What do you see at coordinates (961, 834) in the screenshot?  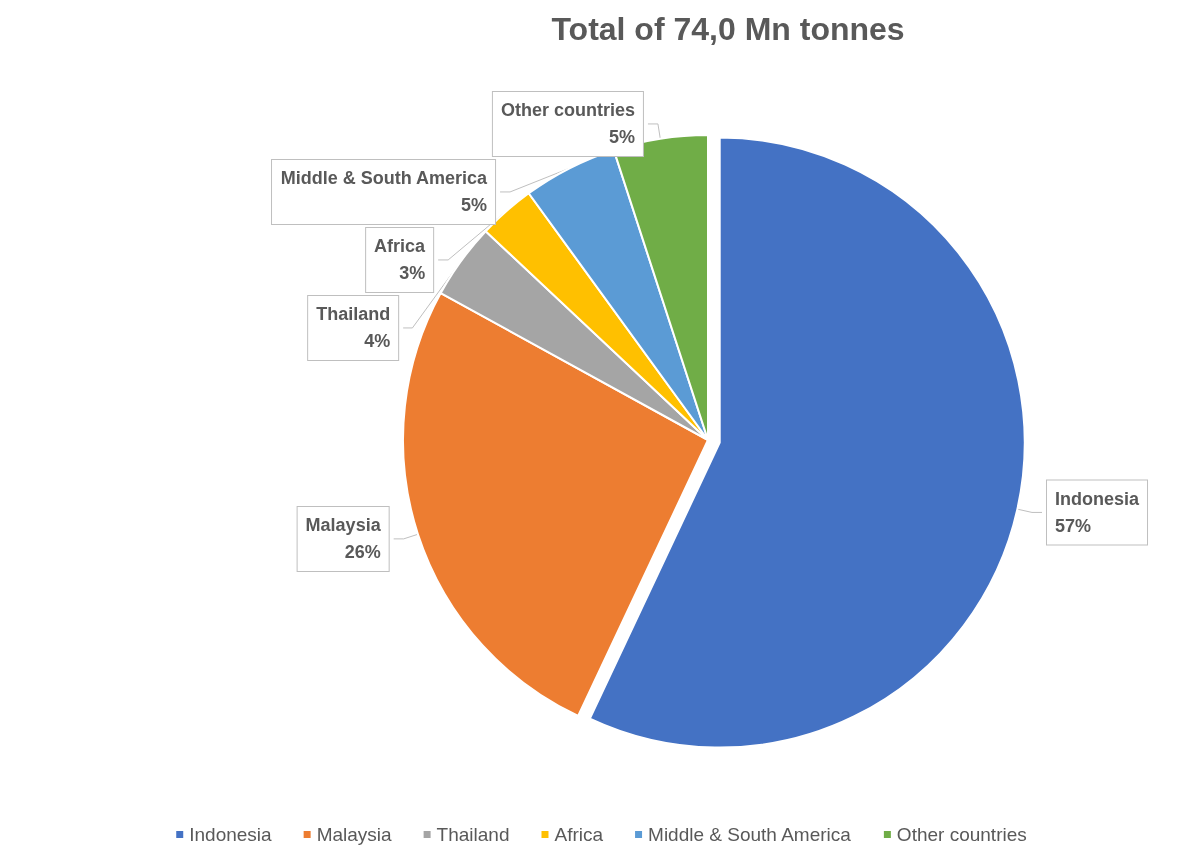 I see `legend-label: Other countries` at bounding box center [961, 834].